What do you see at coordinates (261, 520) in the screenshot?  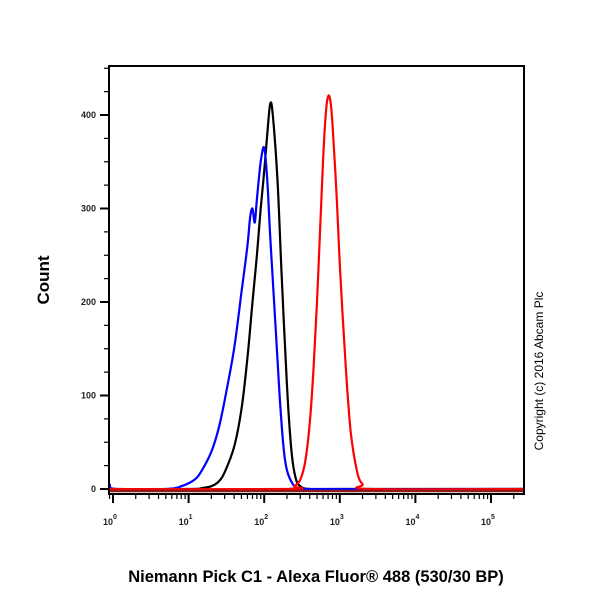 I see `x-tick-label: 10²` at bounding box center [261, 520].